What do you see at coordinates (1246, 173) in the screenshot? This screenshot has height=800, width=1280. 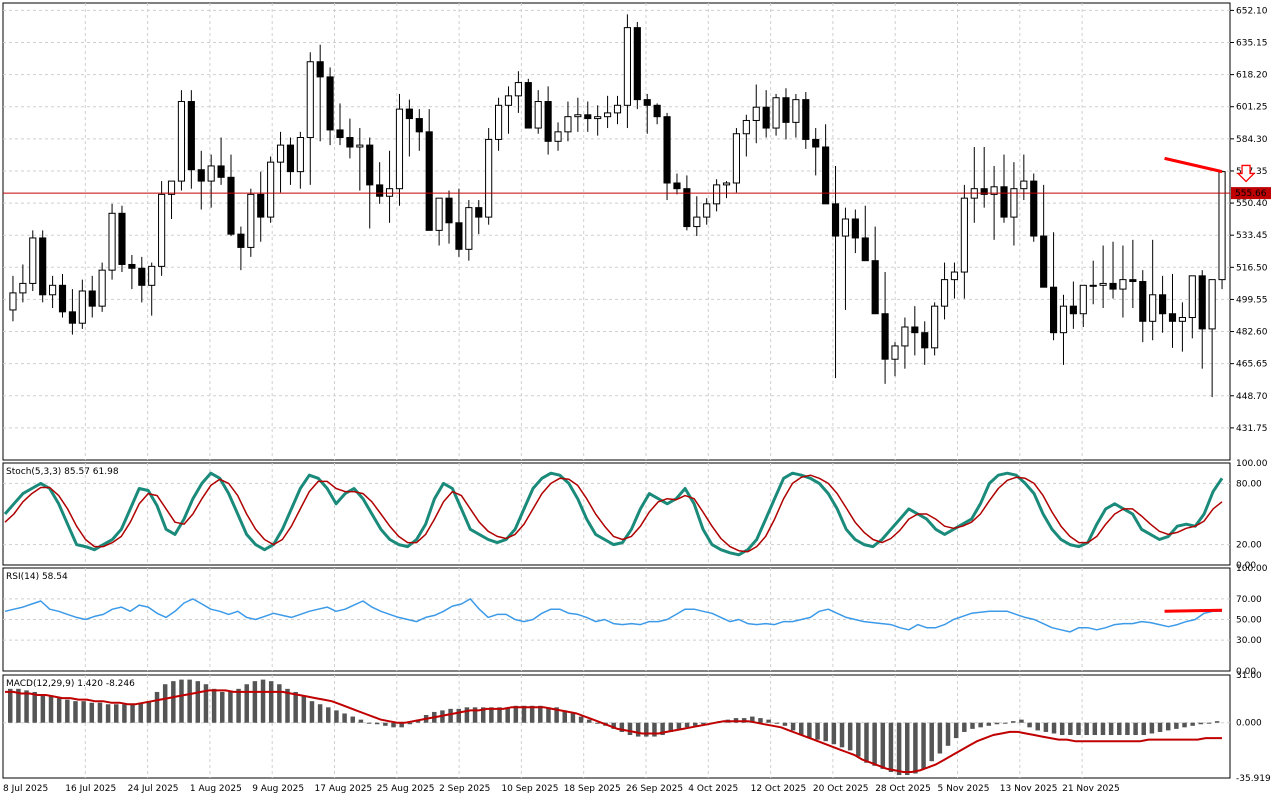 I see `sell-arrow-icon` at bounding box center [1246, 173].